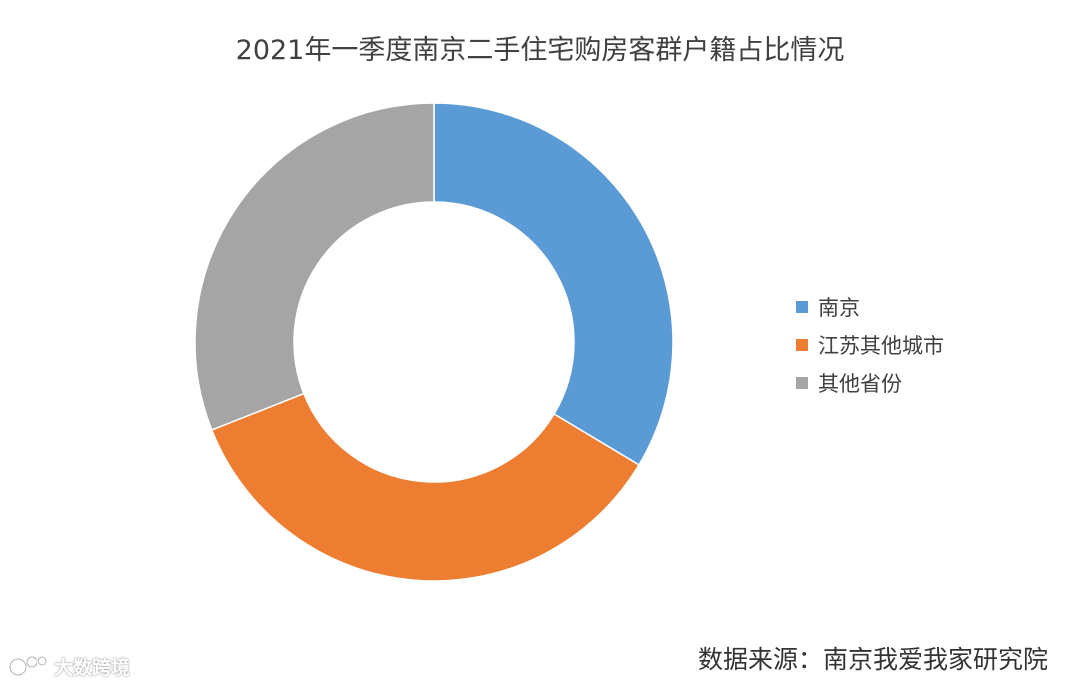  Describe the element at coordinates (860, 384) in the screenshot. I see `legend-label: 其他省份` at that location.